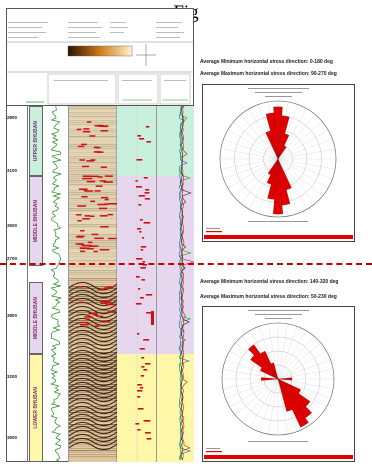  I want to click on lower-rose-diagram, so click(278, 384).